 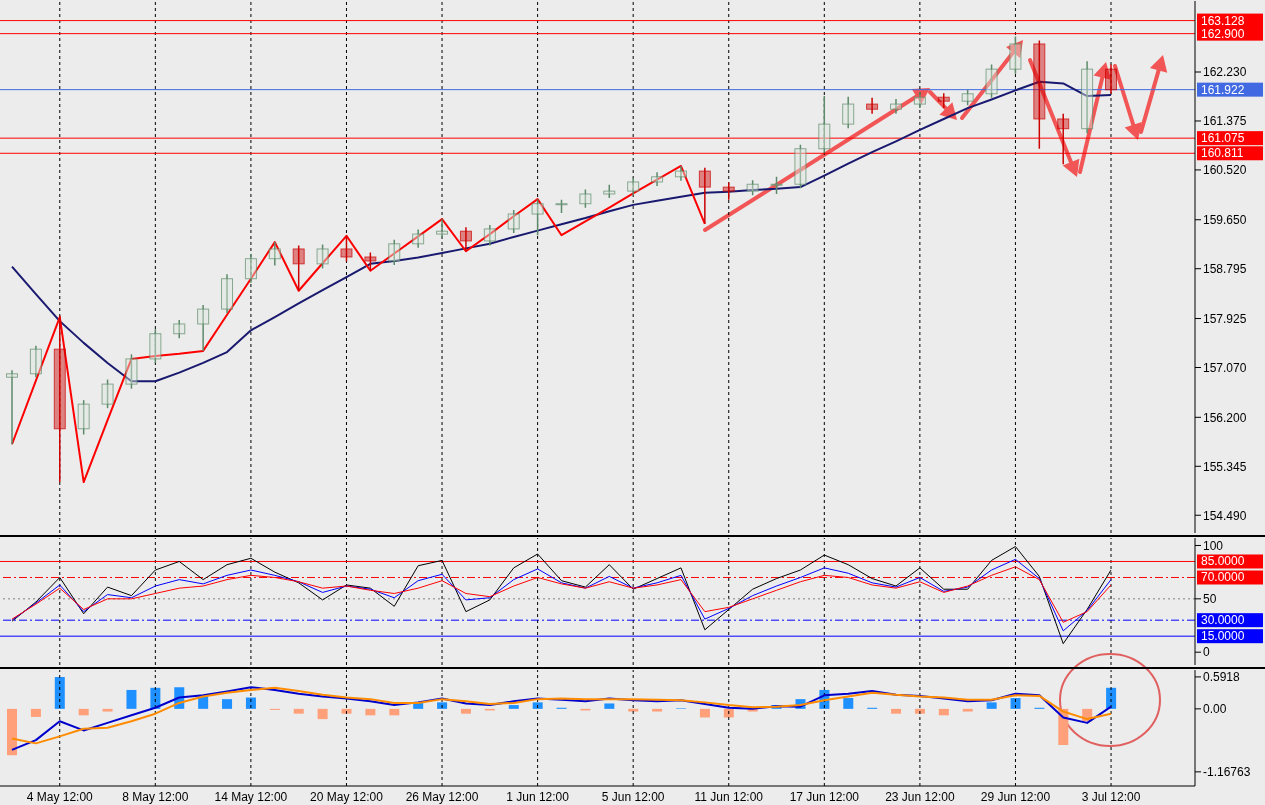 What do you see at coordinates (824, 796) in the screenshot?
I see `x-tick-label: 17 Jun 12:00` at bounding box center [824, 796].